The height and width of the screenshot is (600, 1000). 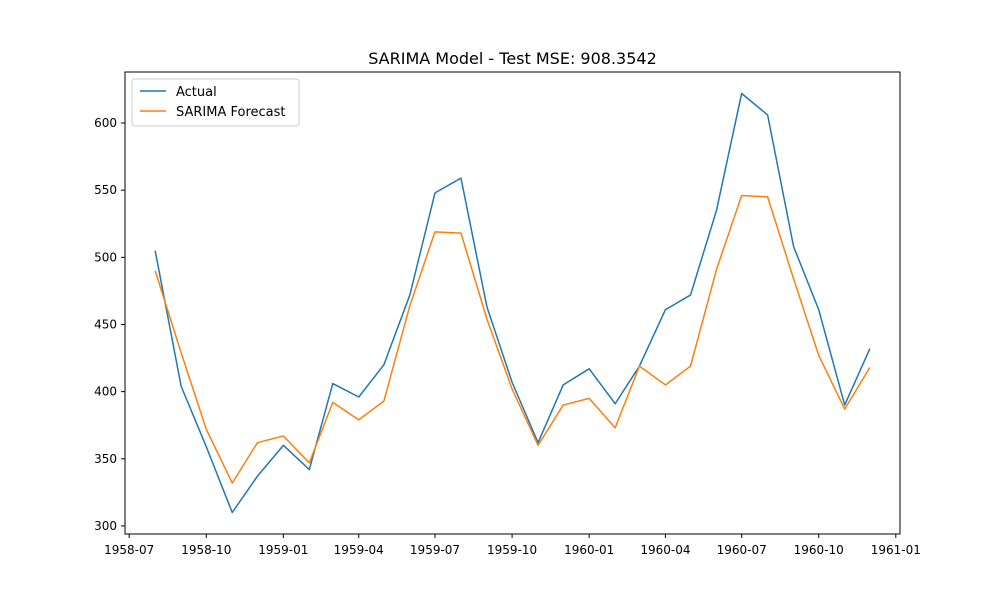 I want to click on y-tick-label: 350, so click(x=105, y=459).